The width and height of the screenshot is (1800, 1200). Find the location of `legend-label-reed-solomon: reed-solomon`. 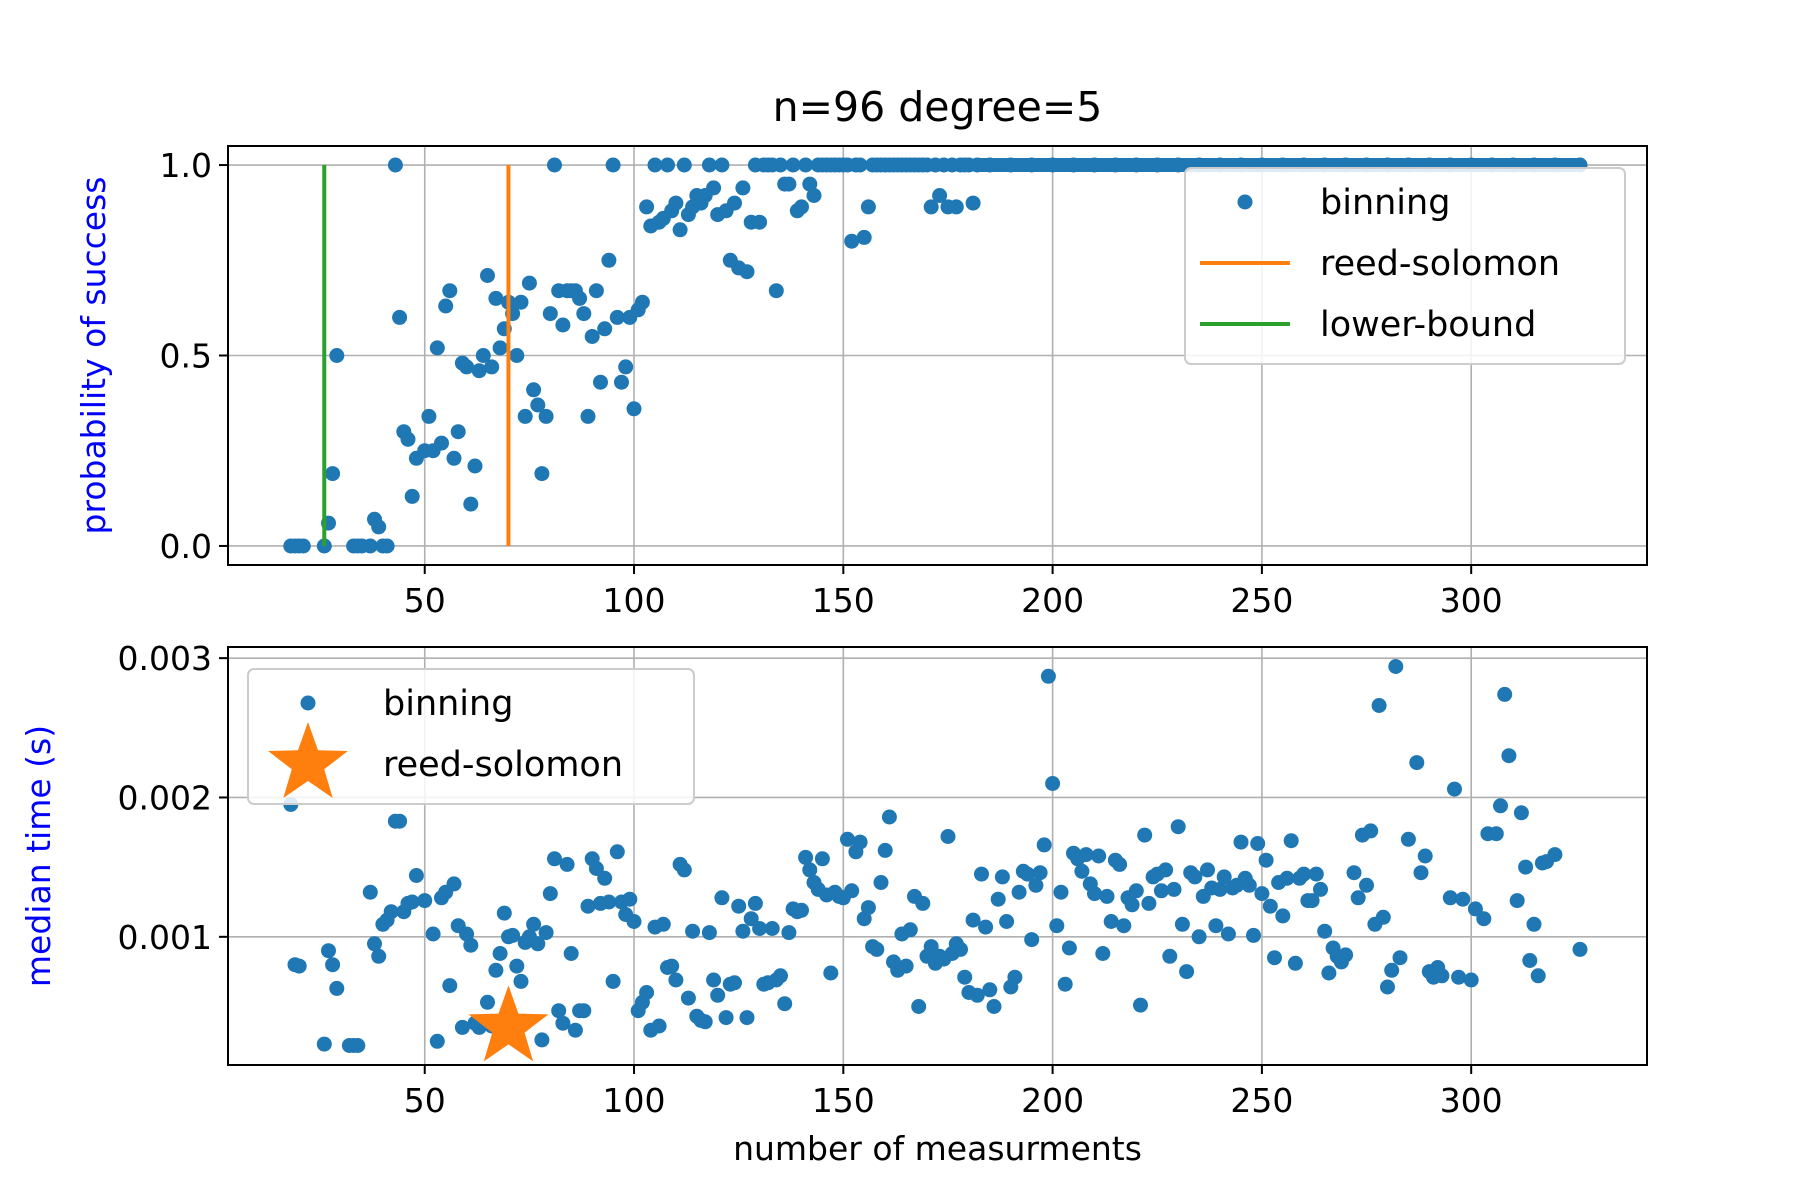

legend-label-reed-solomon: reed-solomon is located at coordinates (1440, 264).